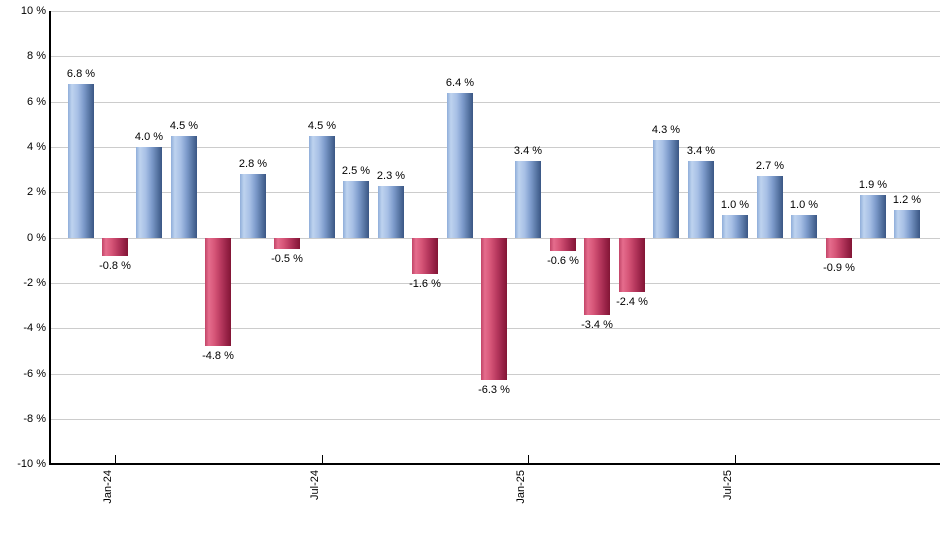 This screenshot has width=940, height=550. Describe the element at coordinates (33, 11) in the screenshot. I see `y-tick-label: 10 %` at that location.